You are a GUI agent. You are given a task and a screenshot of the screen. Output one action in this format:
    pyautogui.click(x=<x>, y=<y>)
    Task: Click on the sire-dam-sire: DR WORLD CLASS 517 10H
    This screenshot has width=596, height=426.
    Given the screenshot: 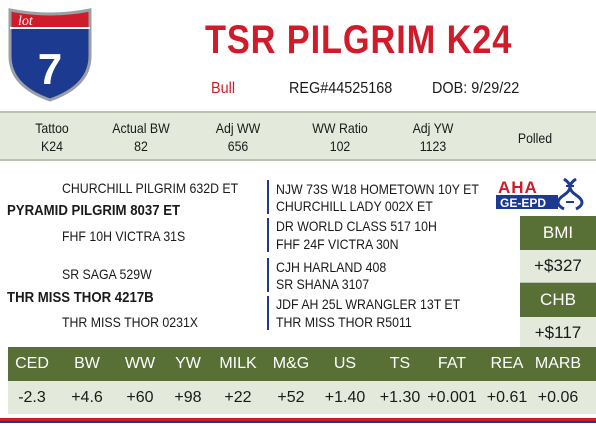 What is the action you would take?
    pyautogui.click(x=356, y=226)
    